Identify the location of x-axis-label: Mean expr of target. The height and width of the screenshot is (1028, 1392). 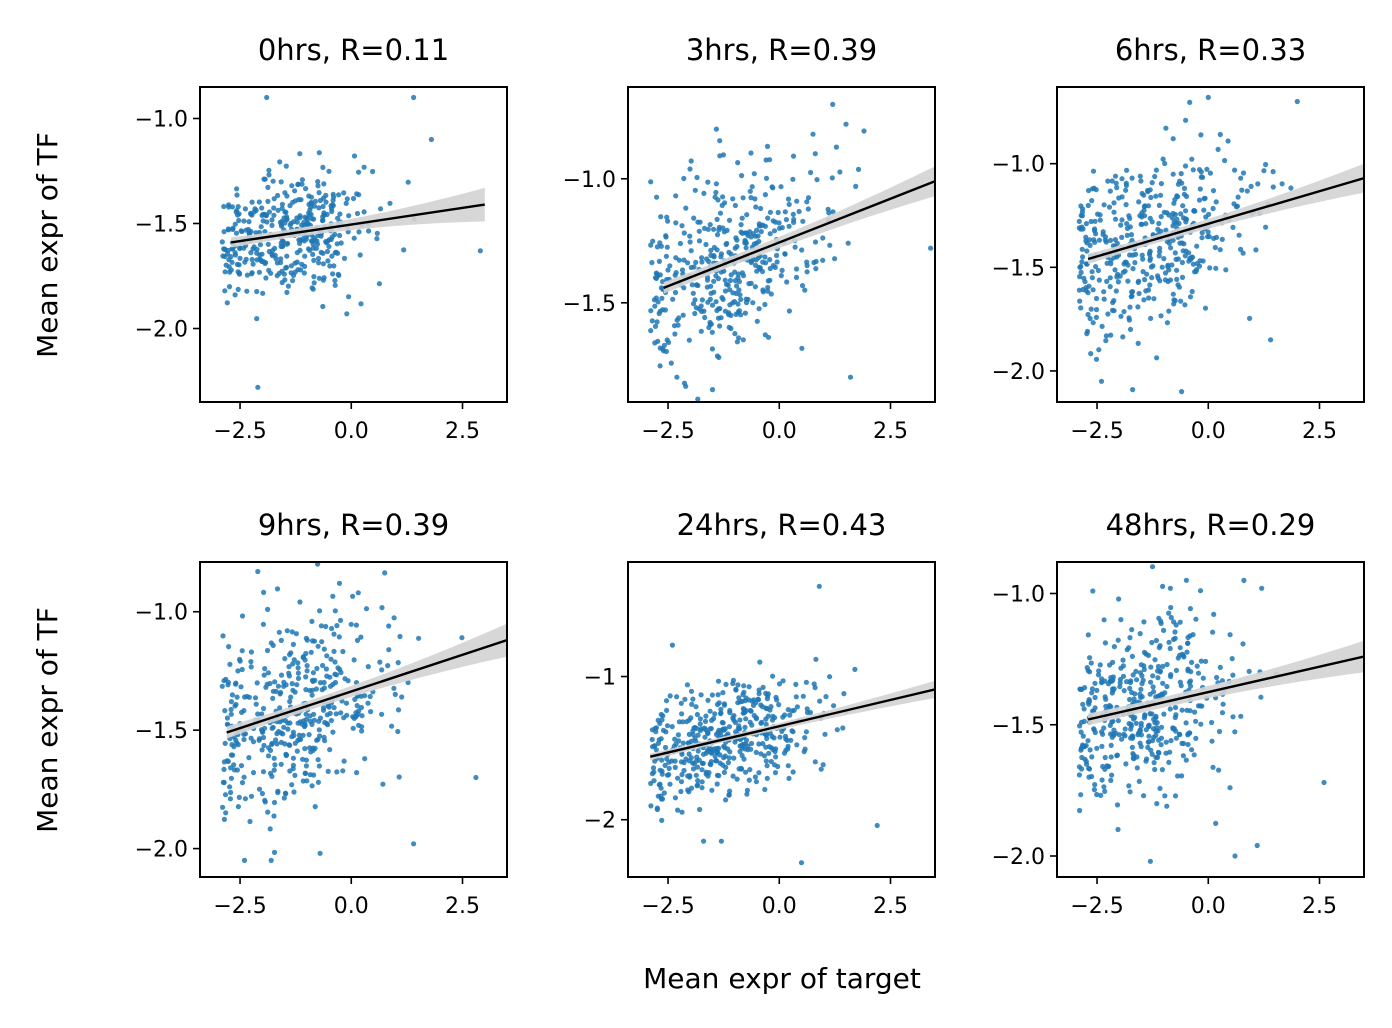
(782, 978).